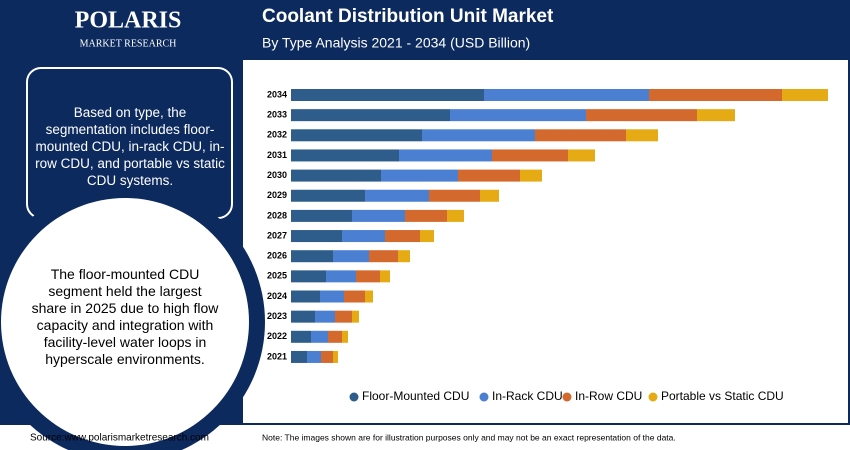  I want to click on legend-label: In-Rack CDU, so click(527, 396).